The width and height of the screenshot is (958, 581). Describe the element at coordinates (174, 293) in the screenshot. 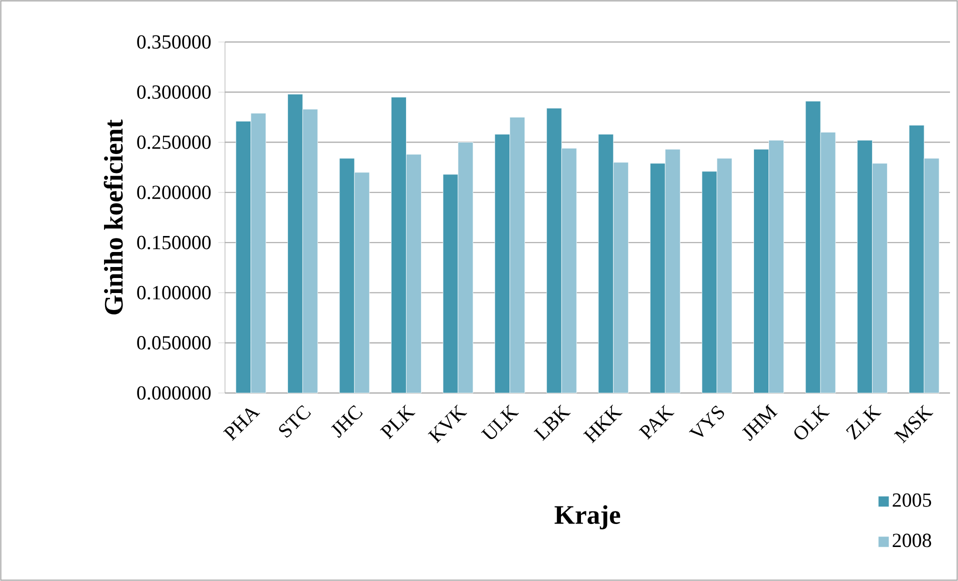

I see `y-tick-label: 0.100000` at that location.